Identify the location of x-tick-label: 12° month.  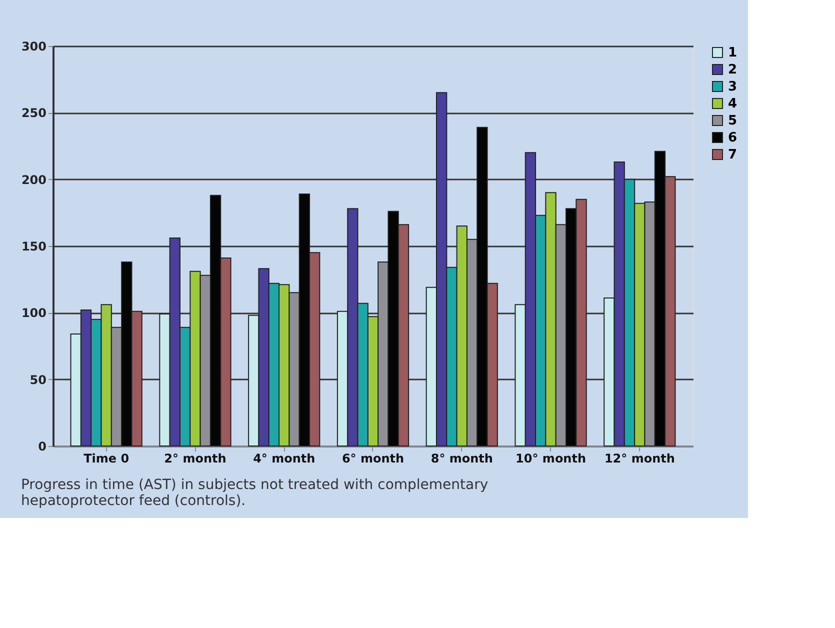
(639, 459).